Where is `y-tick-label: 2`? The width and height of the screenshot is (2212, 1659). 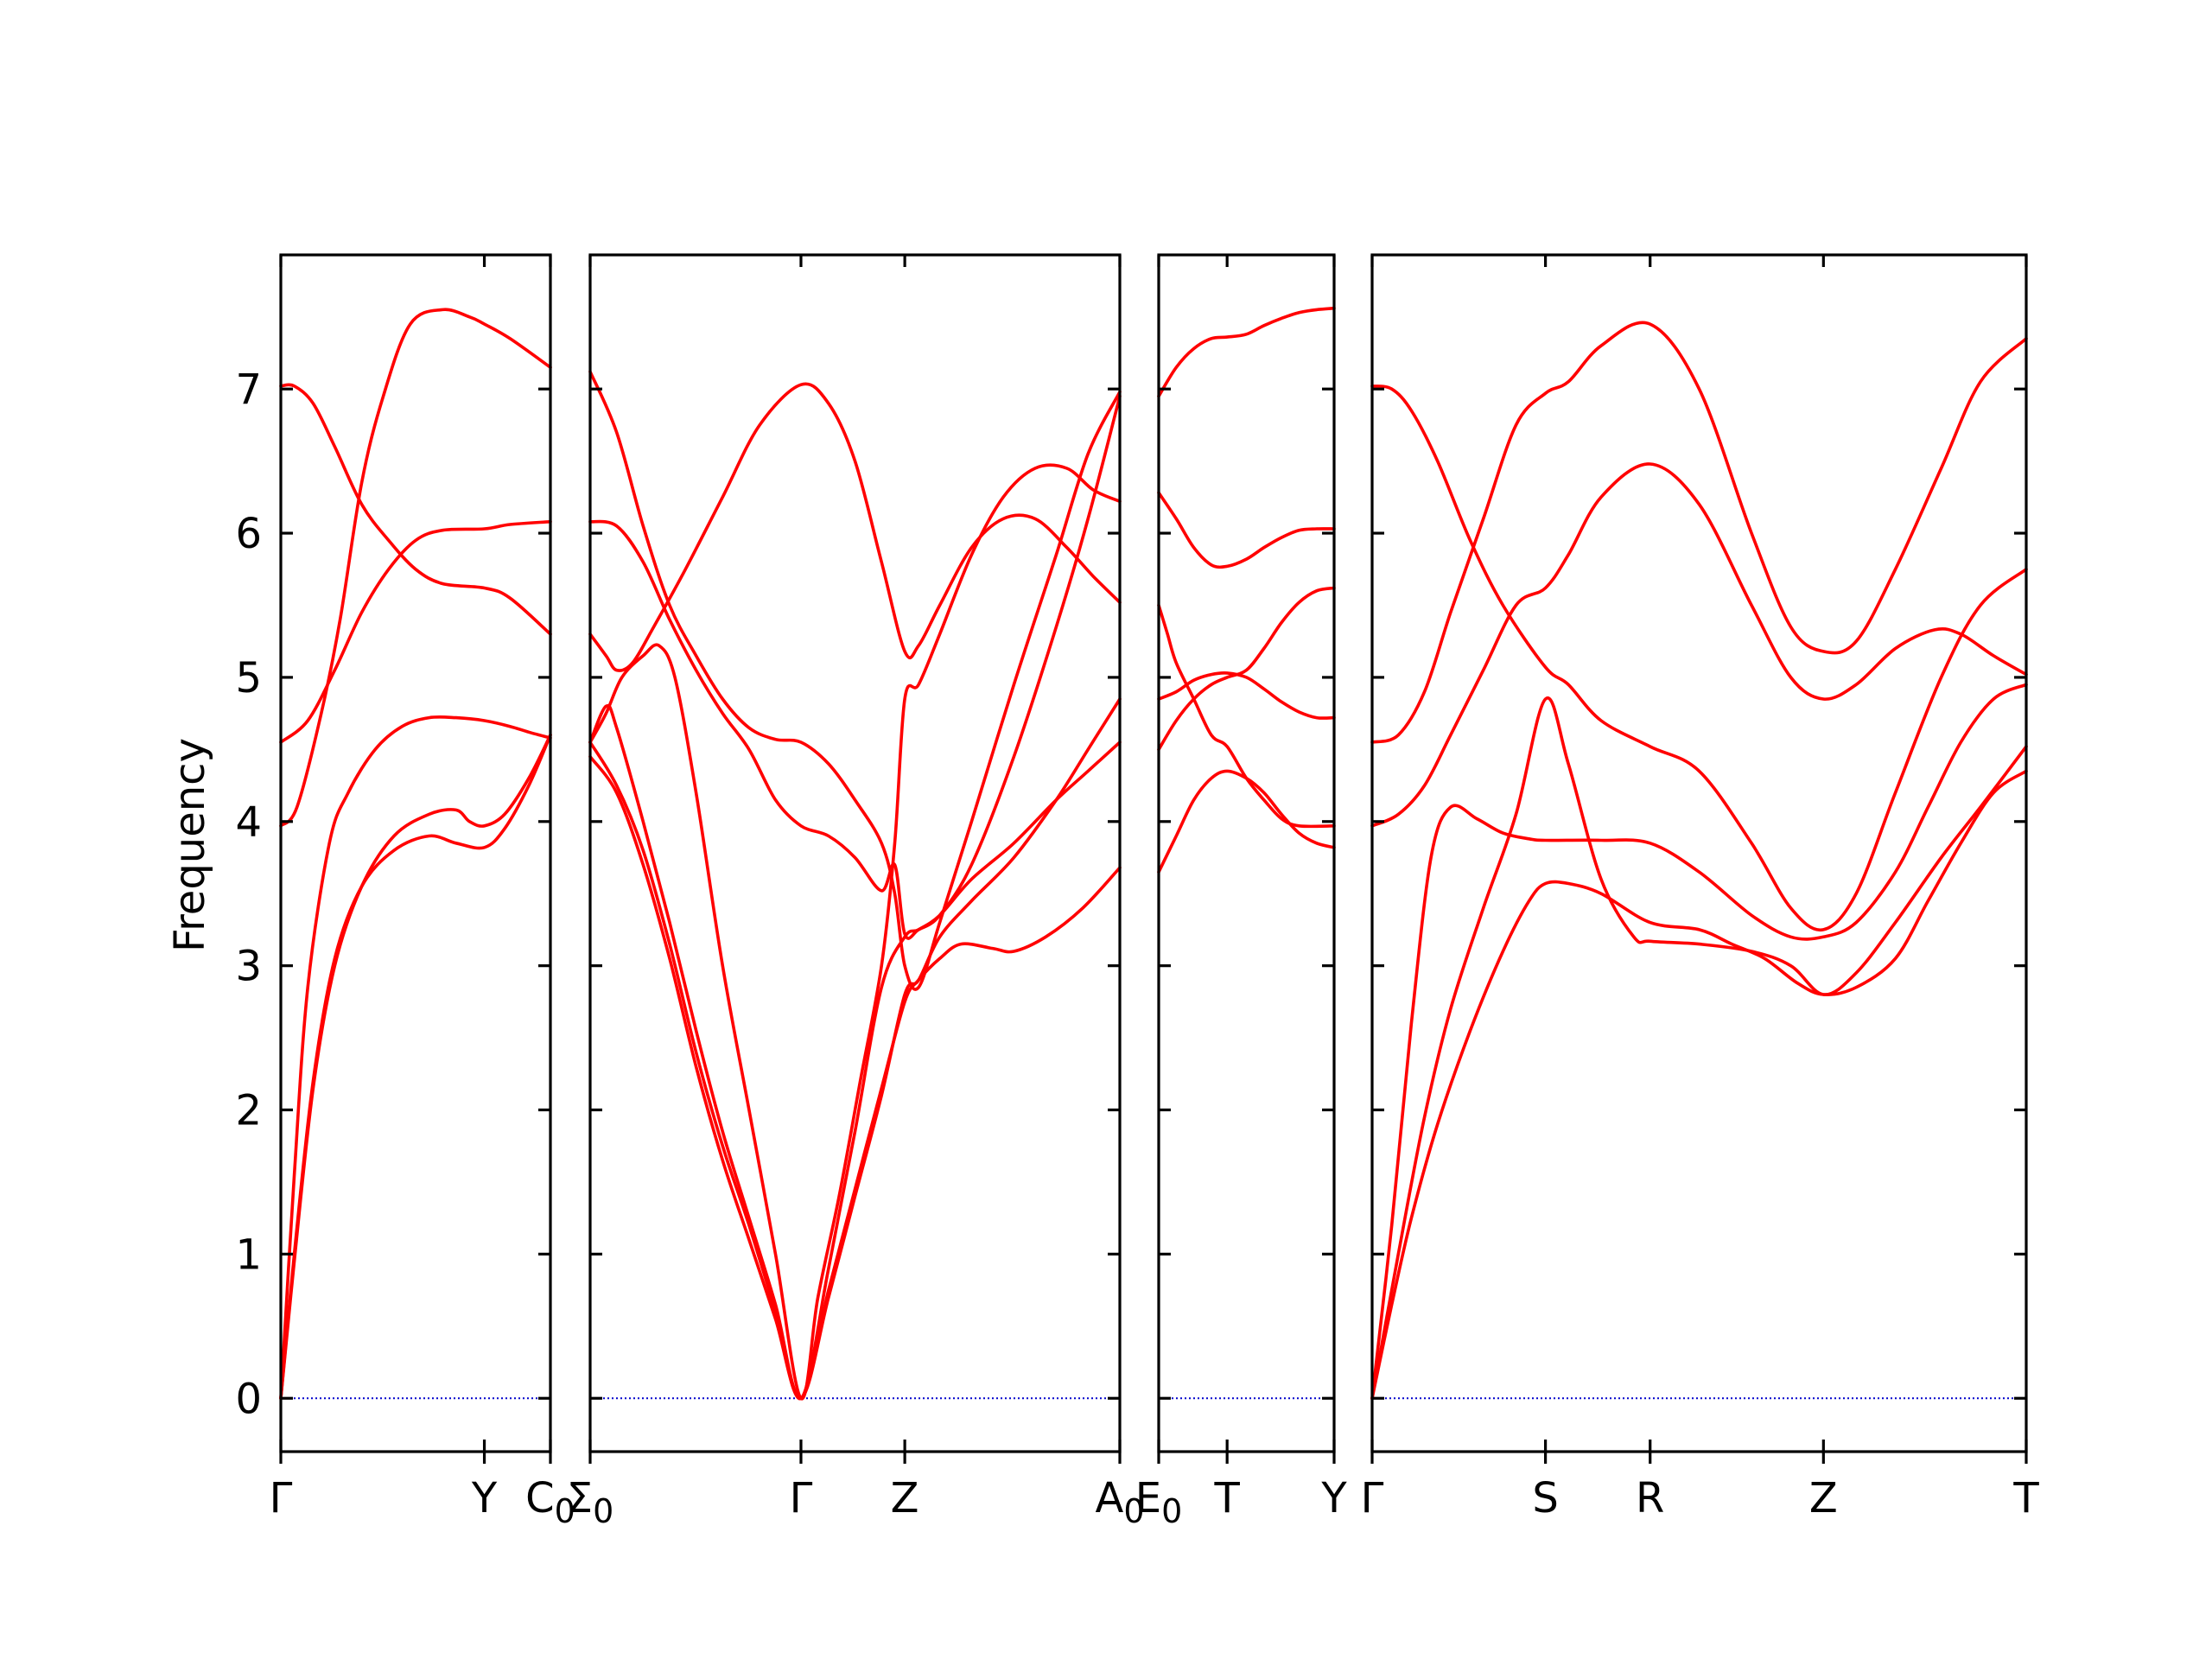
y-tick-label: 2 is located at coordinates (248, 1111).